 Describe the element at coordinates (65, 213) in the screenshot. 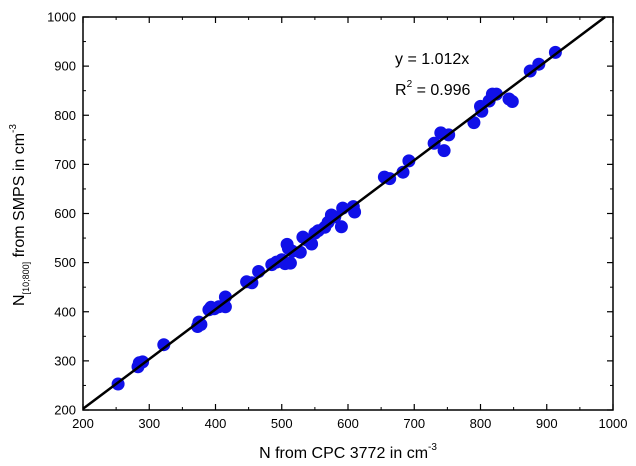

I see `y-tick-label: 600` at that location.